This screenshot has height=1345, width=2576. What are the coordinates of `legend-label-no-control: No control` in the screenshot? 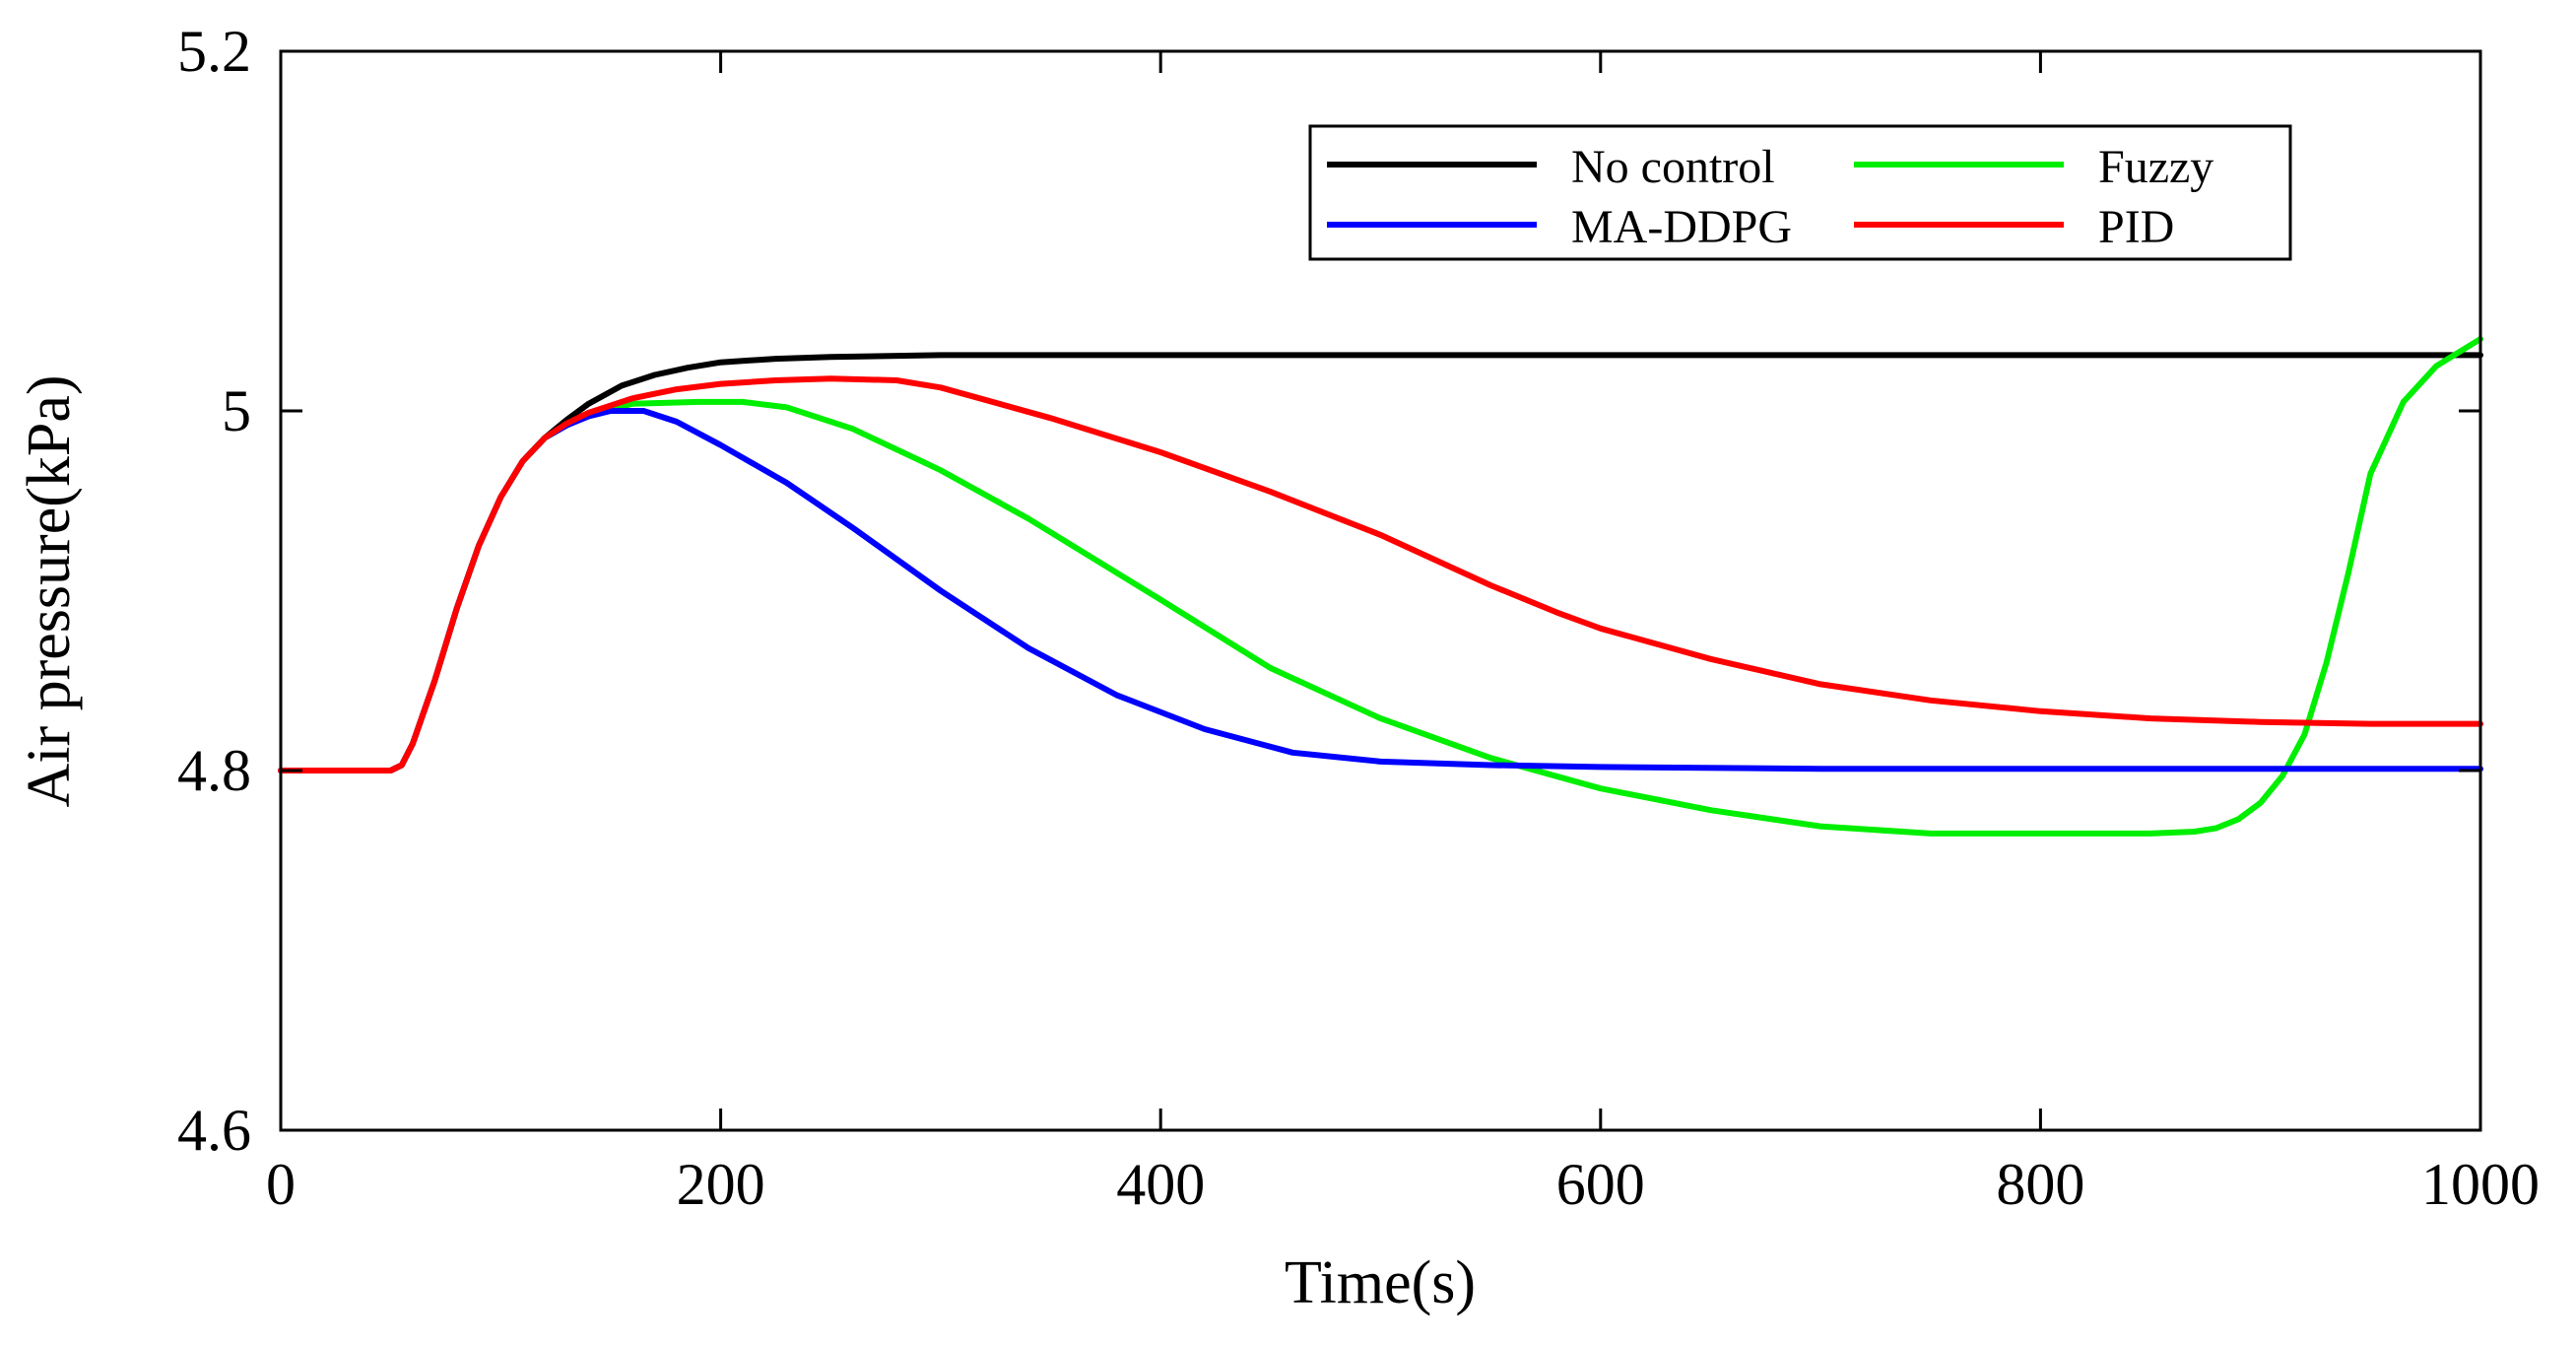 It's located at (1673, 167).